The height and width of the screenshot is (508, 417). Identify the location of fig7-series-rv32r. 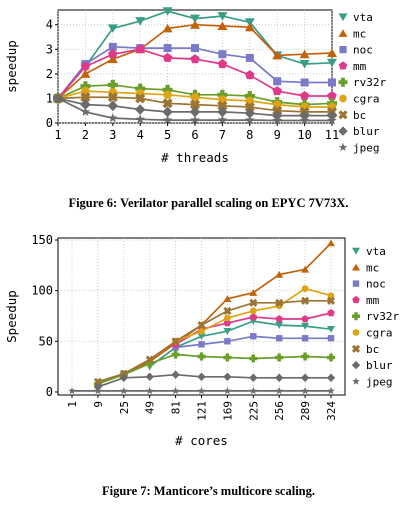
(214, 369).